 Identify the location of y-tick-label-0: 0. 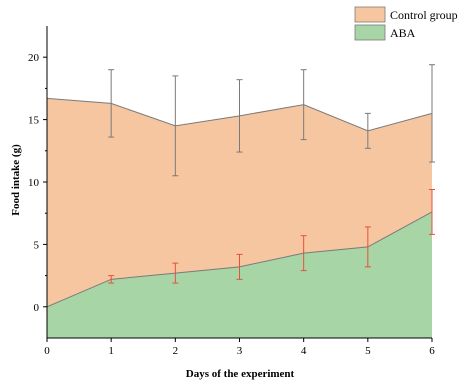
(37, 308).